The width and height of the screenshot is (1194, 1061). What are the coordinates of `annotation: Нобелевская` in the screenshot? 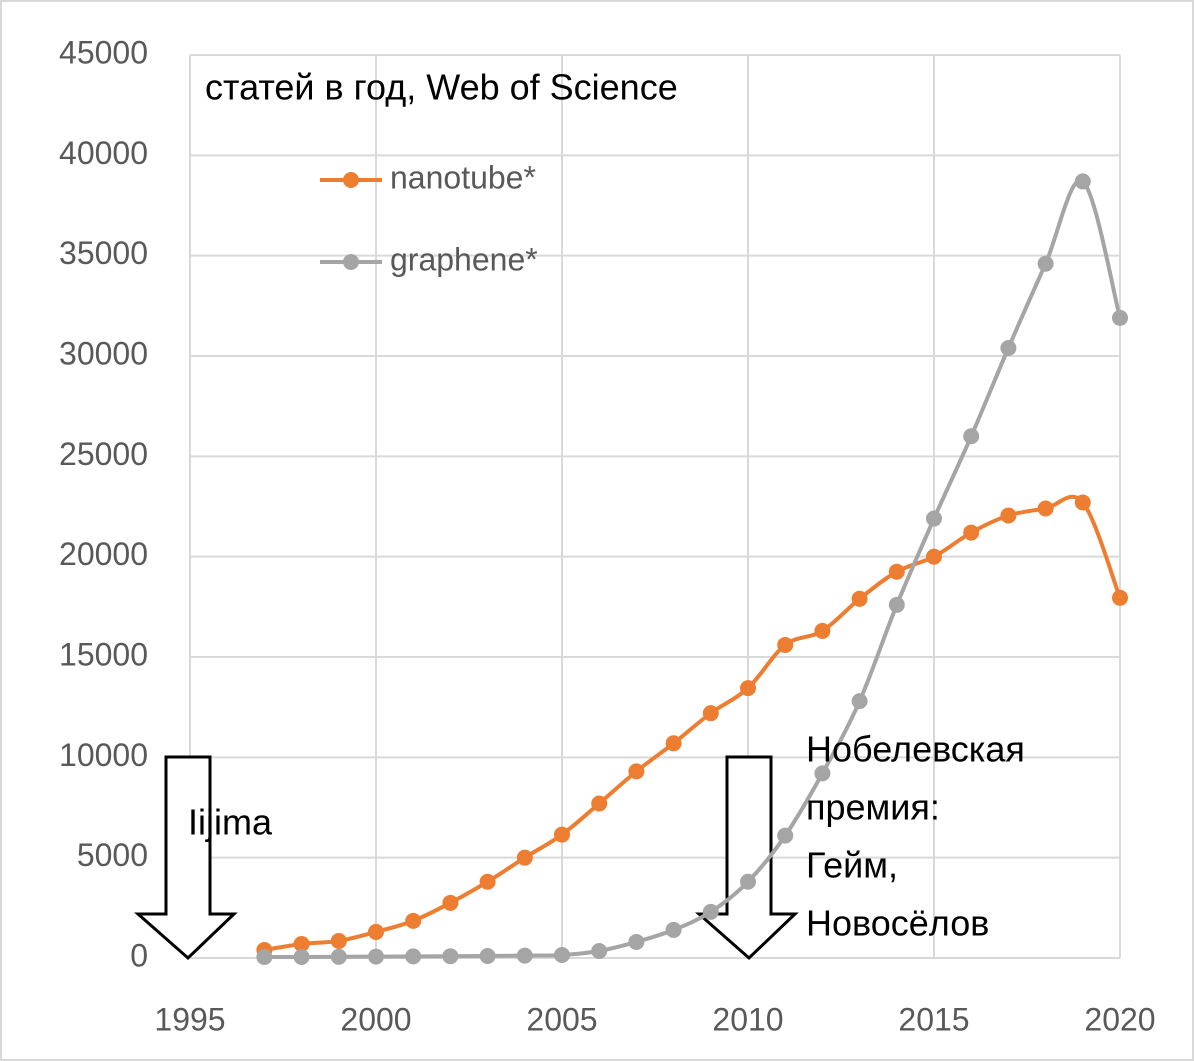 It's located at (915, 749).